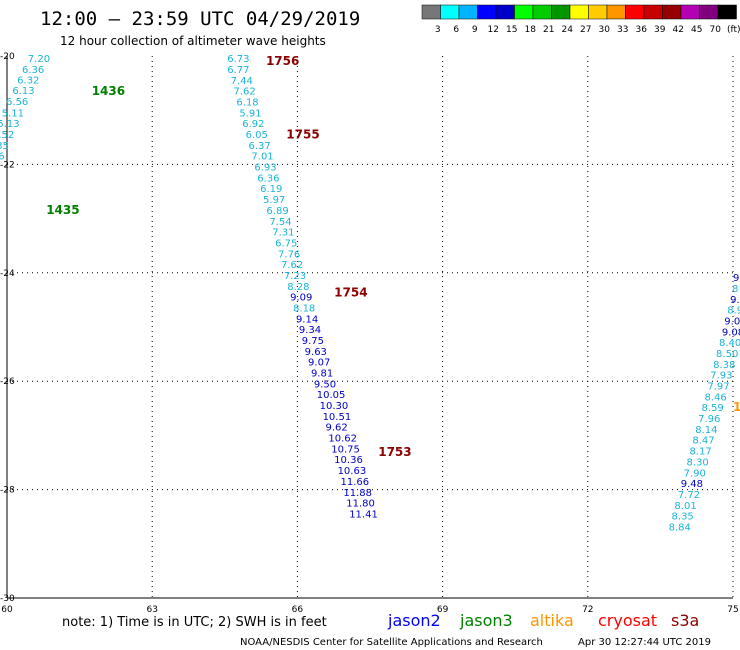  I want to click on legend-jason2: jason2, so click(414, 620).